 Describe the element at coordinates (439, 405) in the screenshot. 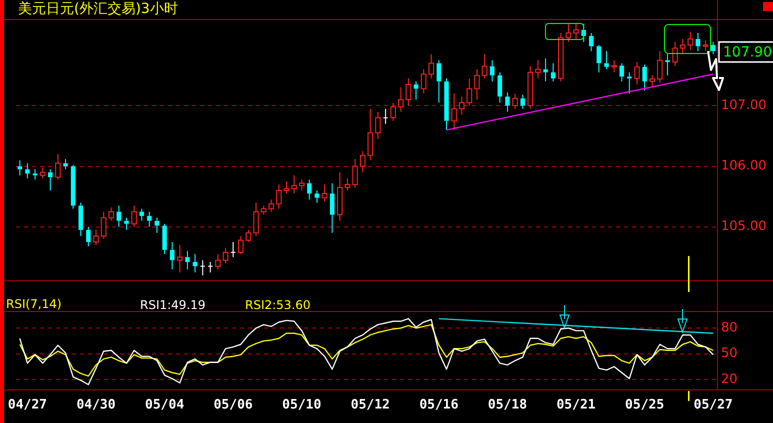

I see `x-tick-label: 05/16` at that location.